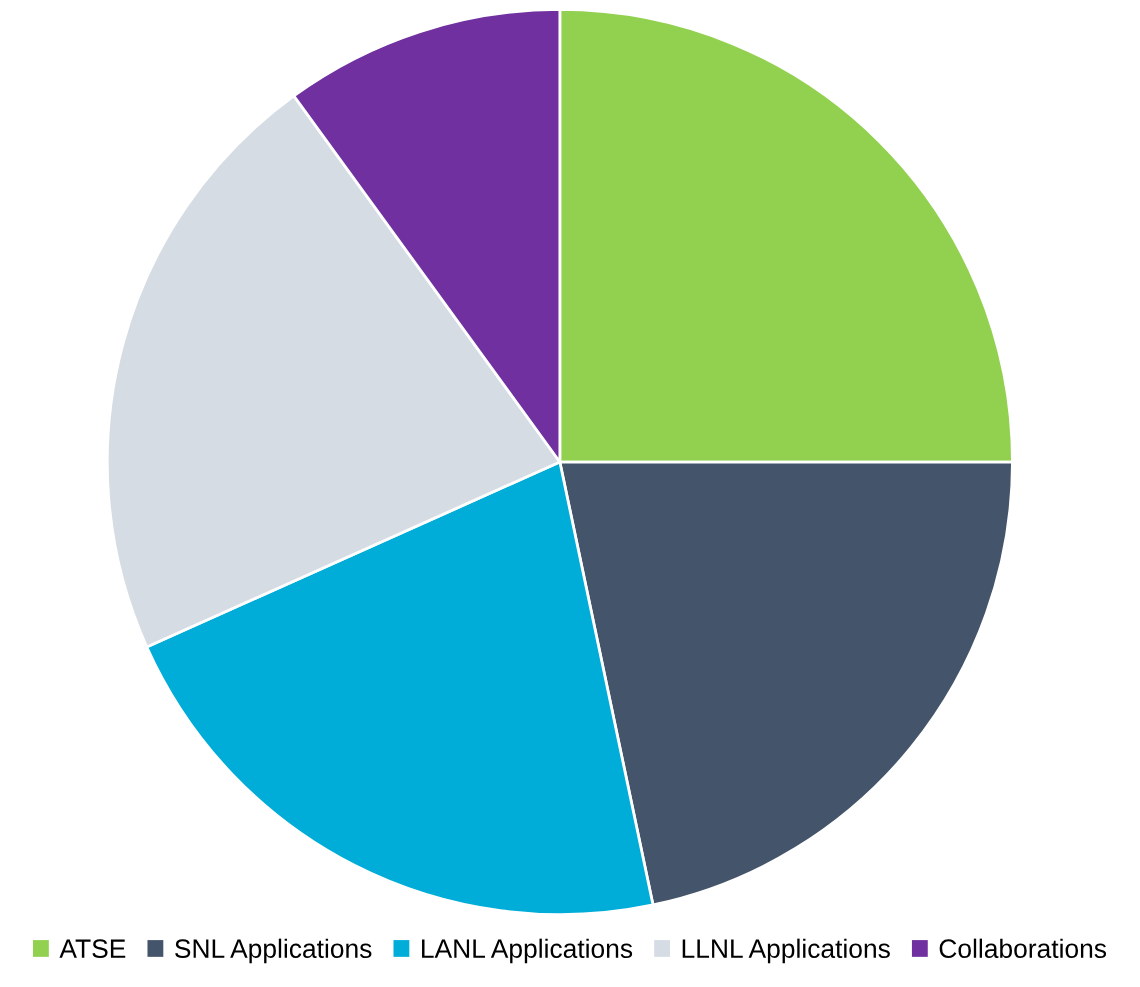 This screenshot has width=1140, height=987. What do you see at coordinates (527, 951) in the screenshot?
I see `legend-label: LANL Applications` at bounding box center [527, 951].